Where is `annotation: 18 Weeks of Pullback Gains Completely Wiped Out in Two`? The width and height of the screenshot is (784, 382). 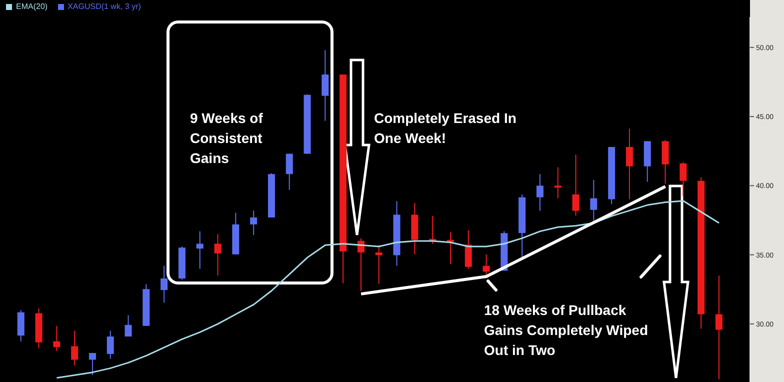
annotation: 18 Weeks of Pullback Gains Completely Wiped Out in Two is located at coordinates (567, 330).